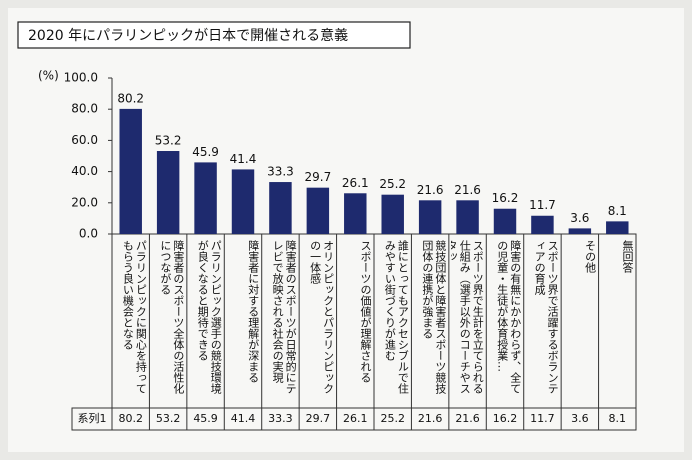 This screenshot has width=692, height=460. I want to click on series-name: 系列1, so click(92, 418).